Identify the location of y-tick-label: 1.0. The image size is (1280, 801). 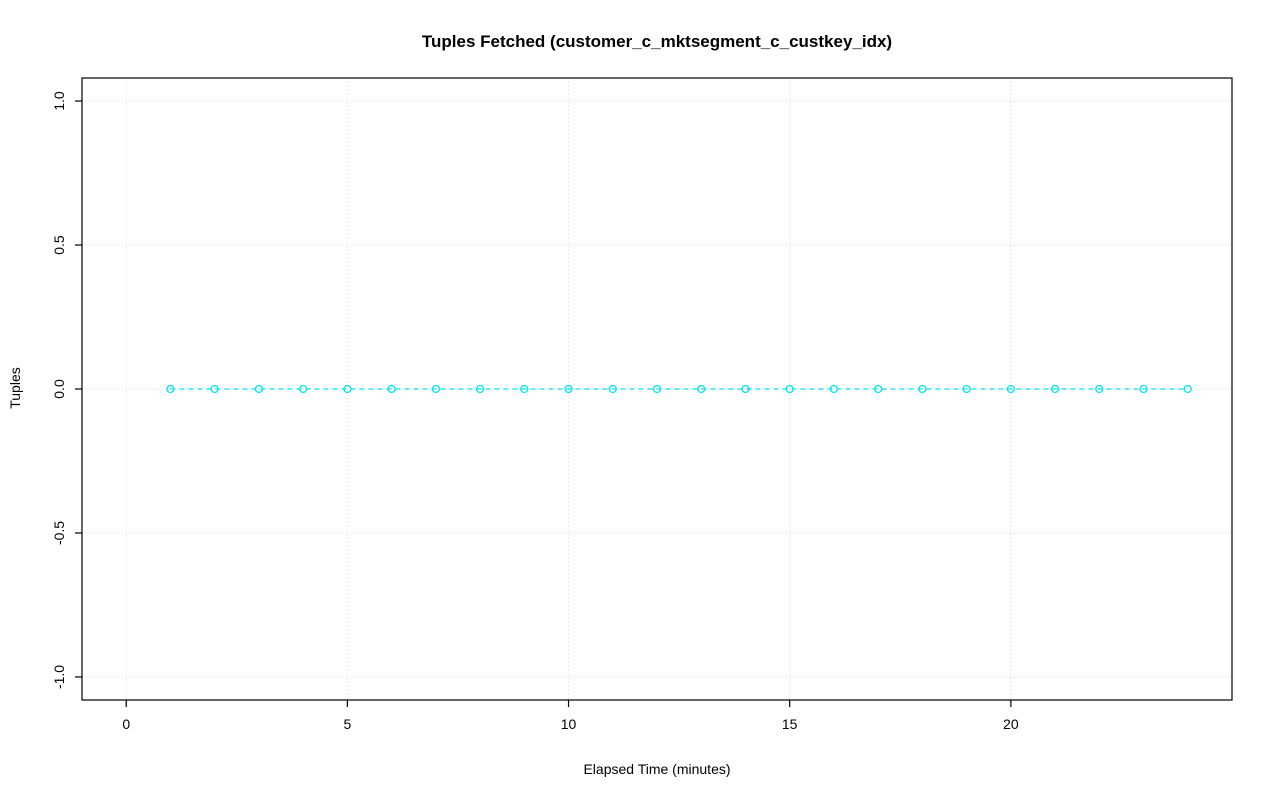
(59, 101).